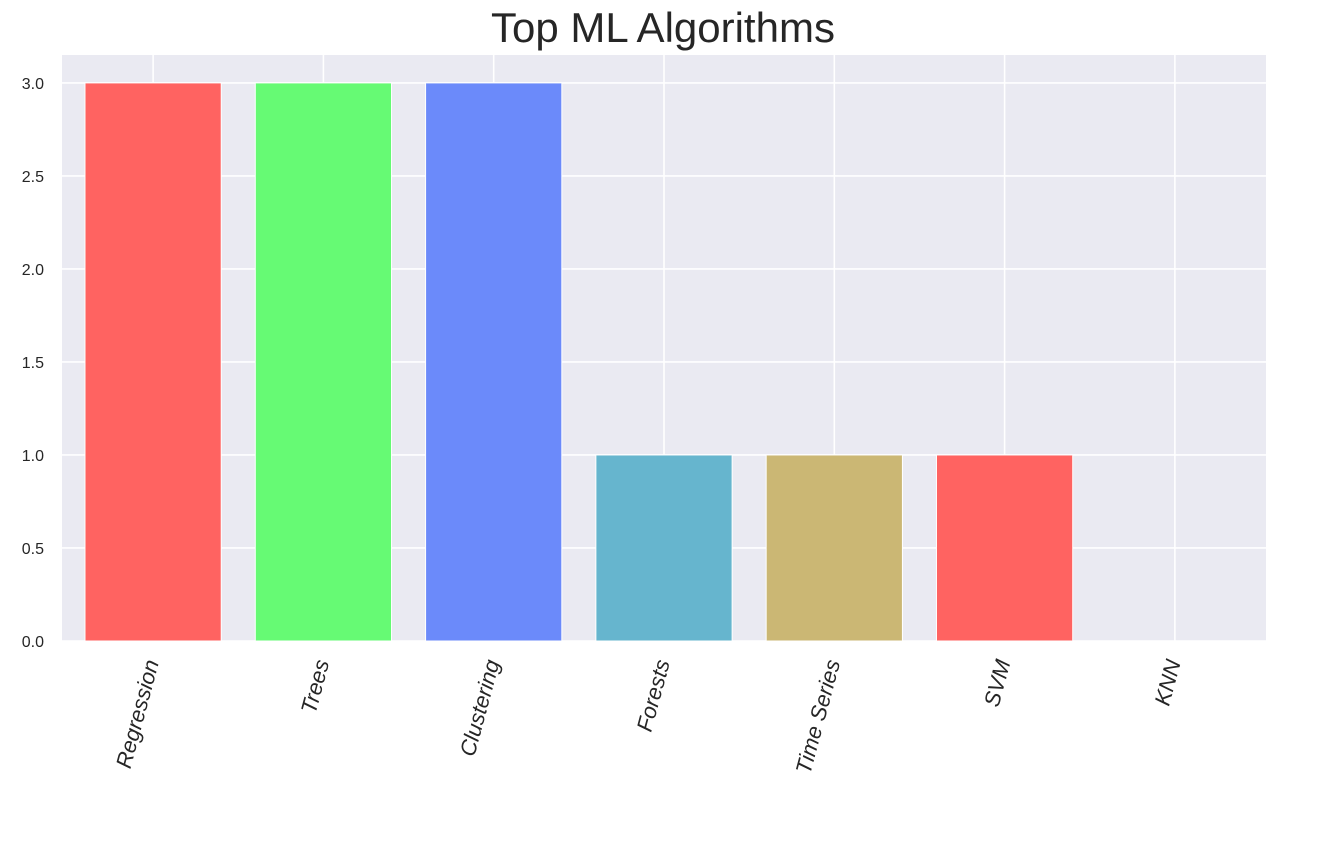 The height and width of the screenshot is (854, 1328). I want to click on bar-regression, so click(153, 362).